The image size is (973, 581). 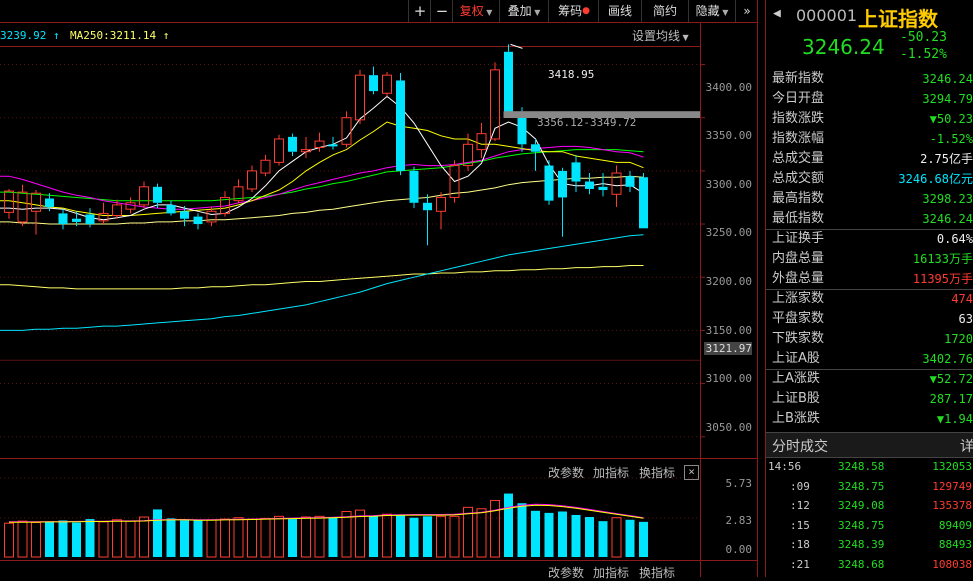 What do you see at coordinates (869, 487) in the screenshot?
I see `tick-row: :09 3248.75 129749` at bounding box center [869, 487].